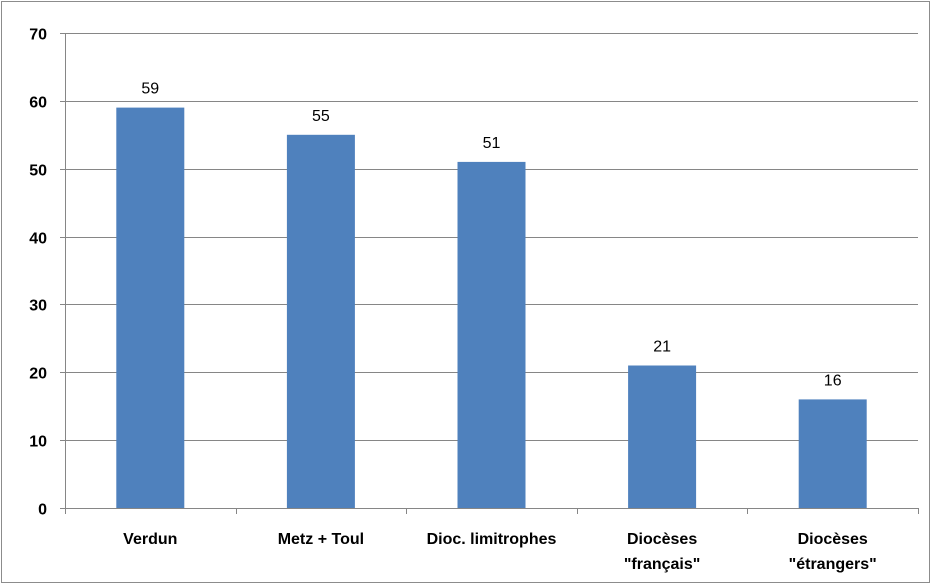  What do you see at coordinates (38, 35) in the screenshot?
I see `y-tick-label: 70` at bounding box center [38, 35].